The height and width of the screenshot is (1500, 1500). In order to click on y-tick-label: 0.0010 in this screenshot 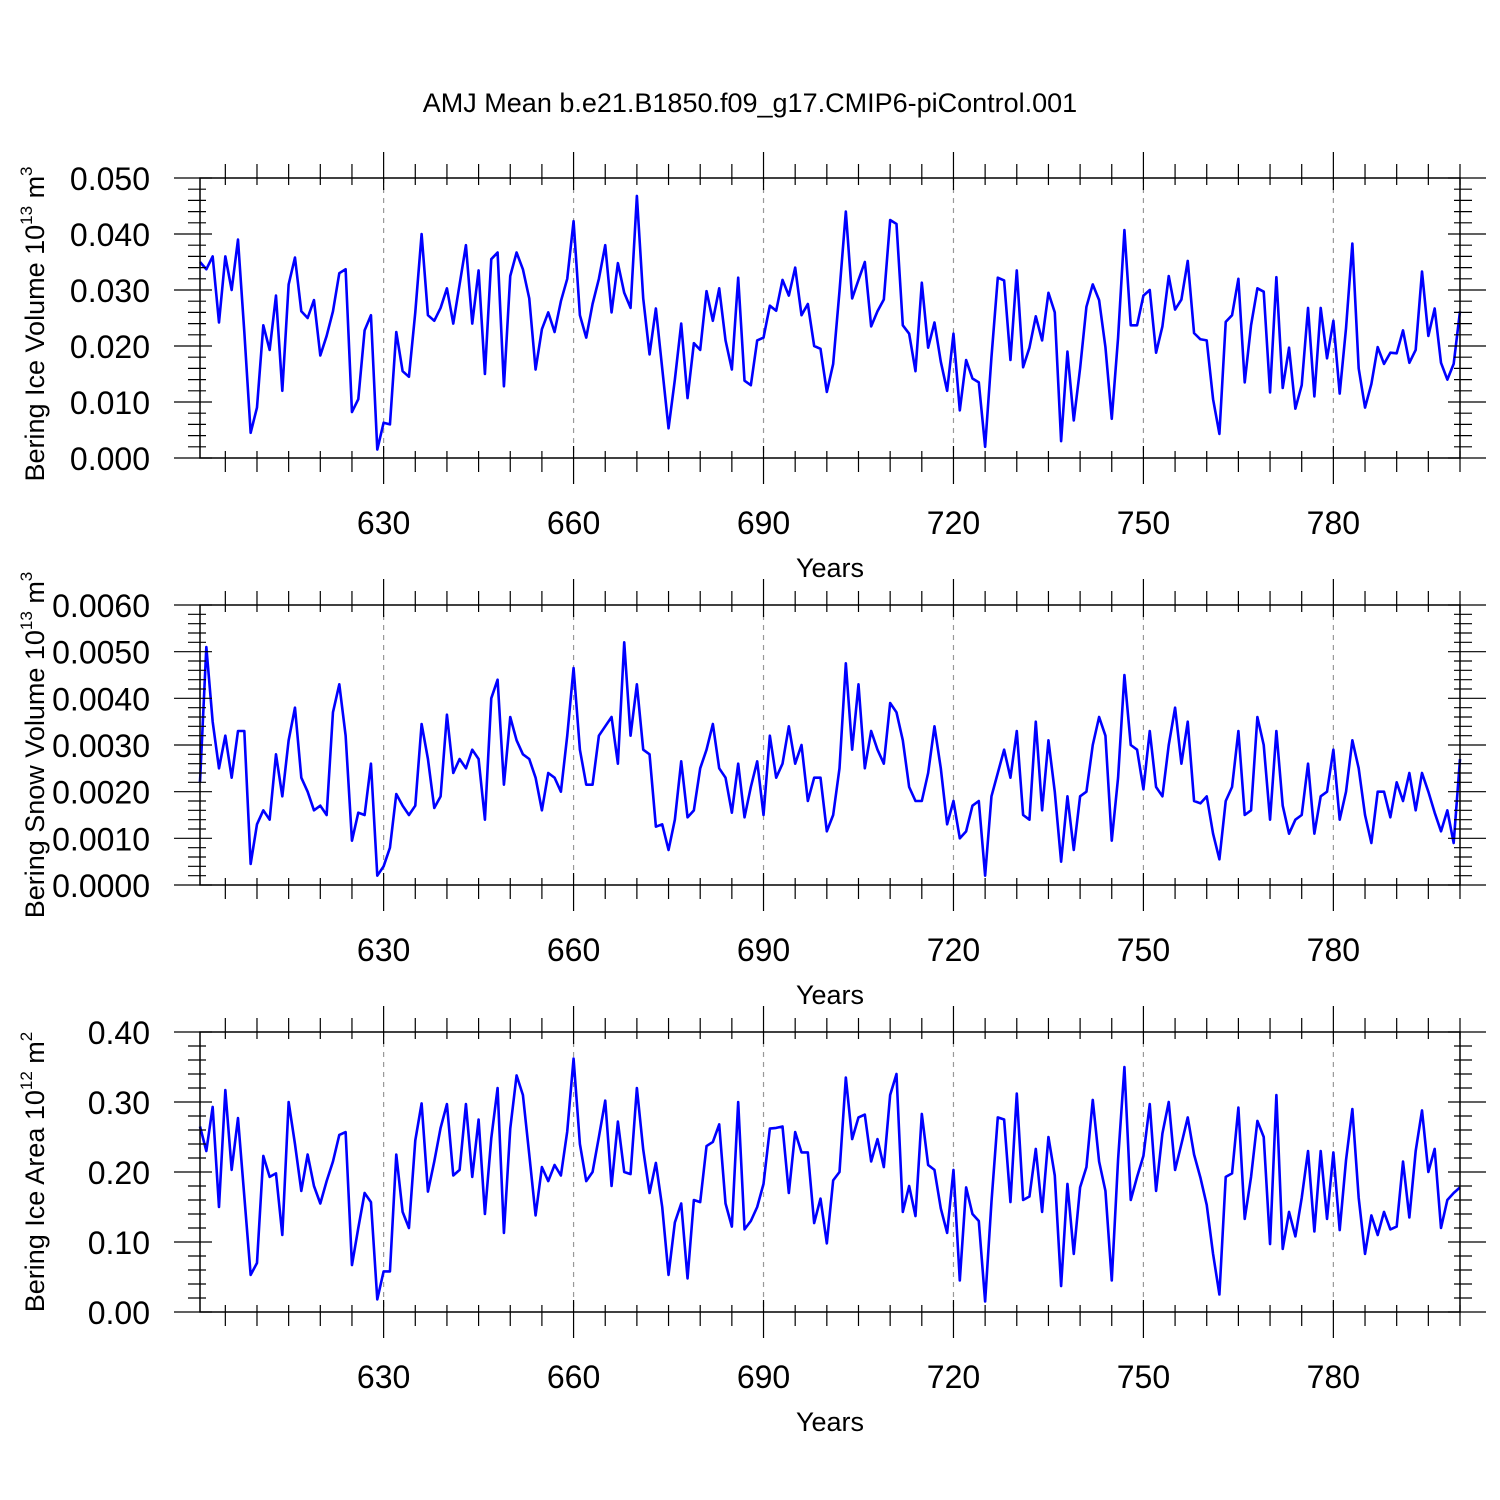, I will do `click(101, 839)`.